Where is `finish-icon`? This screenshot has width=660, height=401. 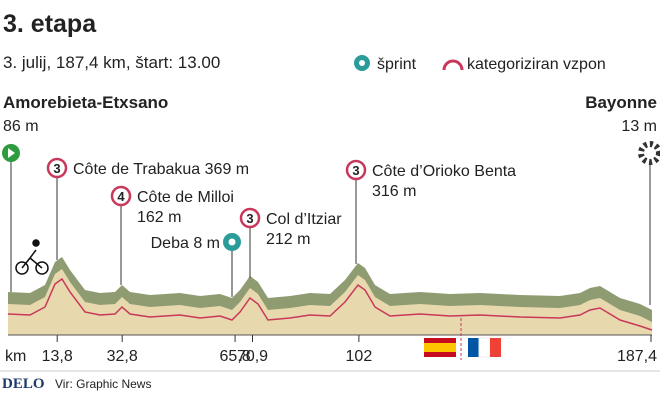
finish-icon is located at coordinates (649, 153).